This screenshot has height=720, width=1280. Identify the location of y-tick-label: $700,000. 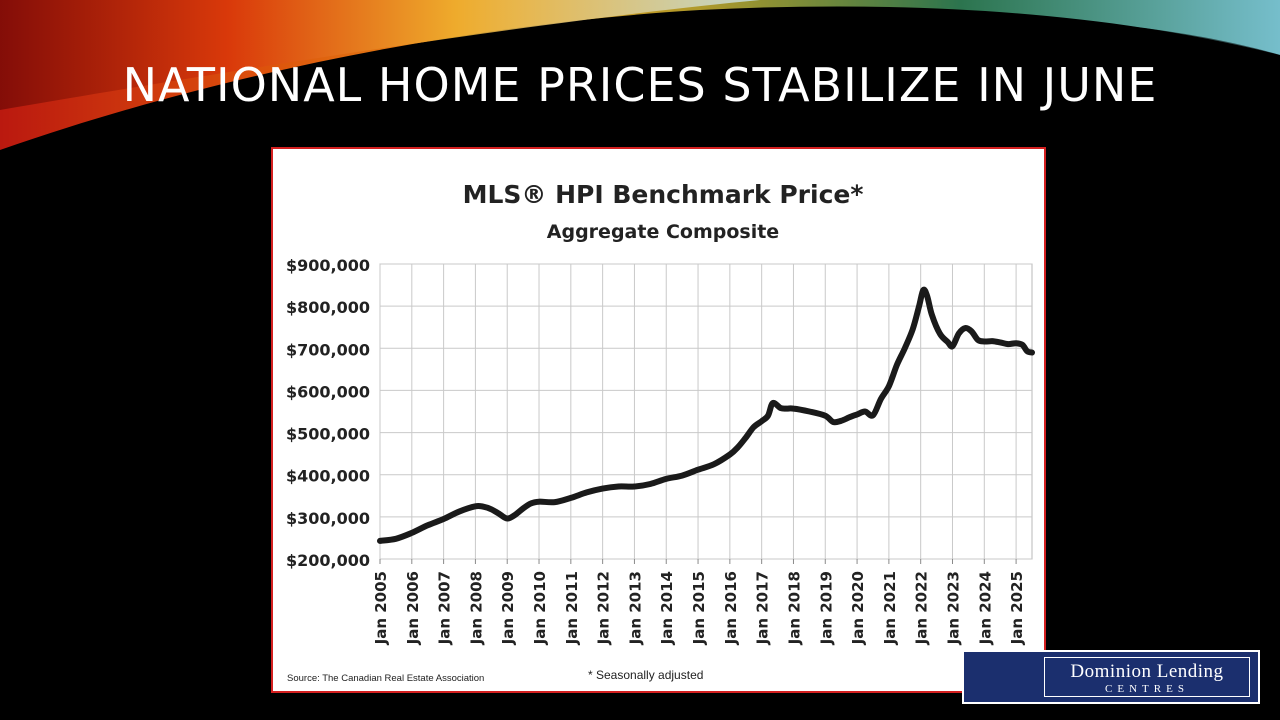
(328, 349).